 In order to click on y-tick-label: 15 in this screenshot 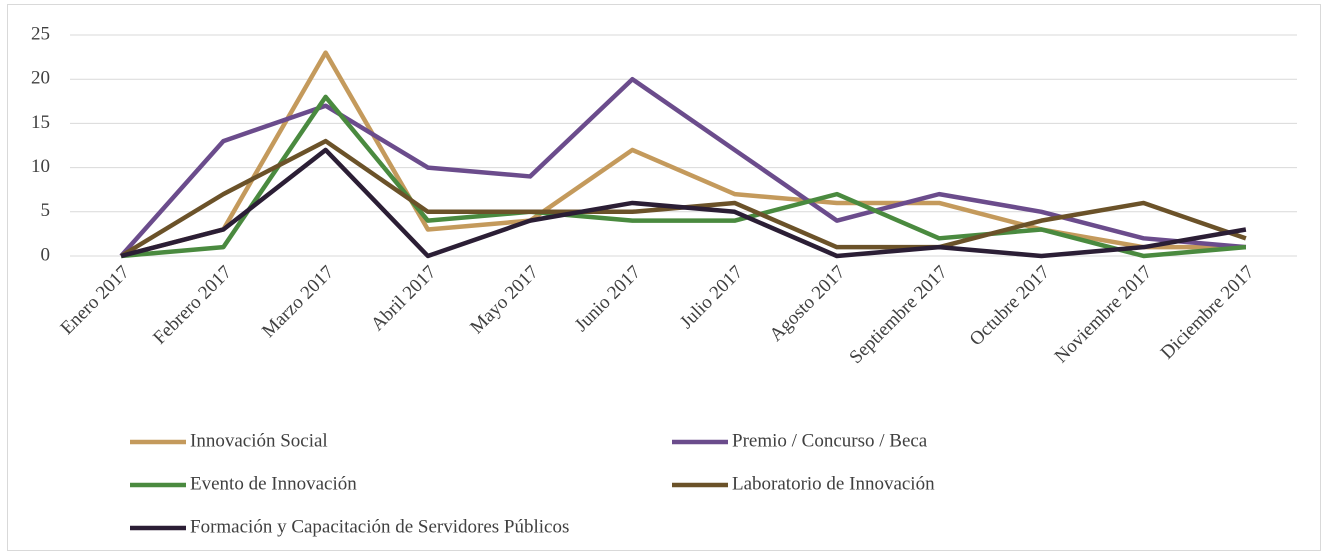, I will do `click(40, 122)`.